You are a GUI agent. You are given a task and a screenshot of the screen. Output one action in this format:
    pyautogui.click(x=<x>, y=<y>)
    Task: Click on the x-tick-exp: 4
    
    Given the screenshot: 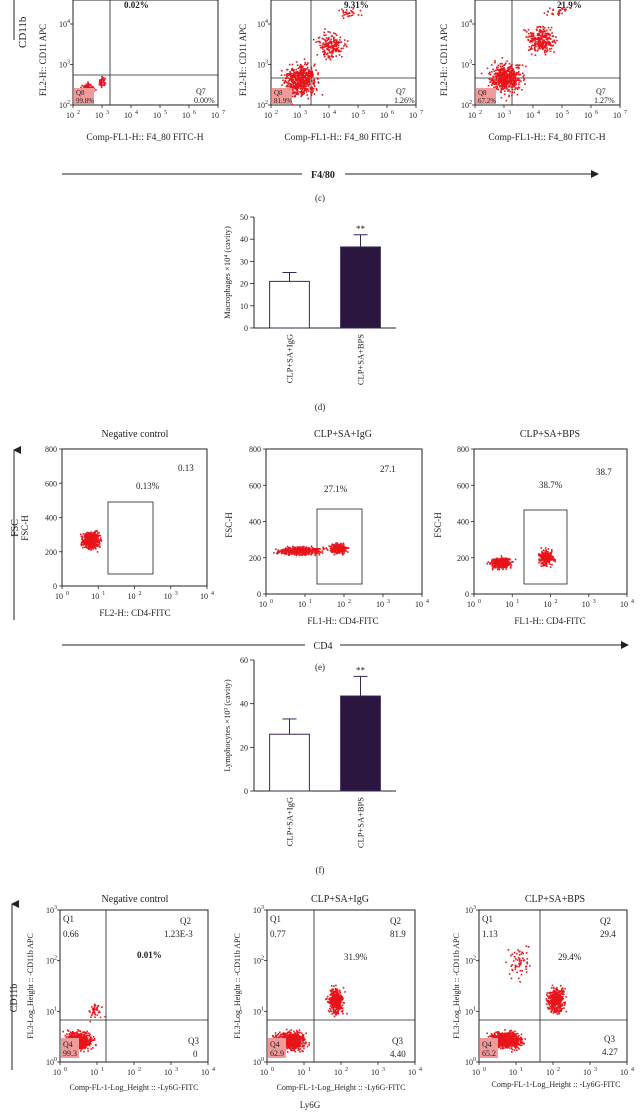 What is the action you would take?
    pyautogui.click(x=212, y=594)
    